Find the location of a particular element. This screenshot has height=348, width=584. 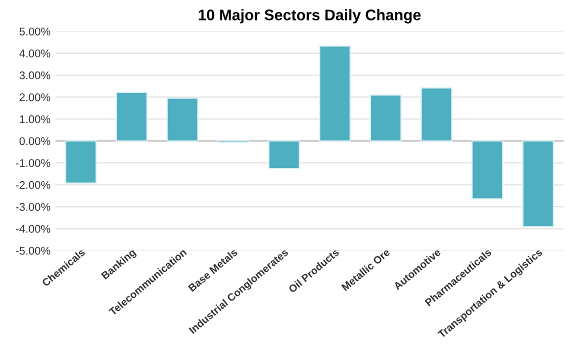

y-tick-label: -4.00% is located at coordinates (33, 228).